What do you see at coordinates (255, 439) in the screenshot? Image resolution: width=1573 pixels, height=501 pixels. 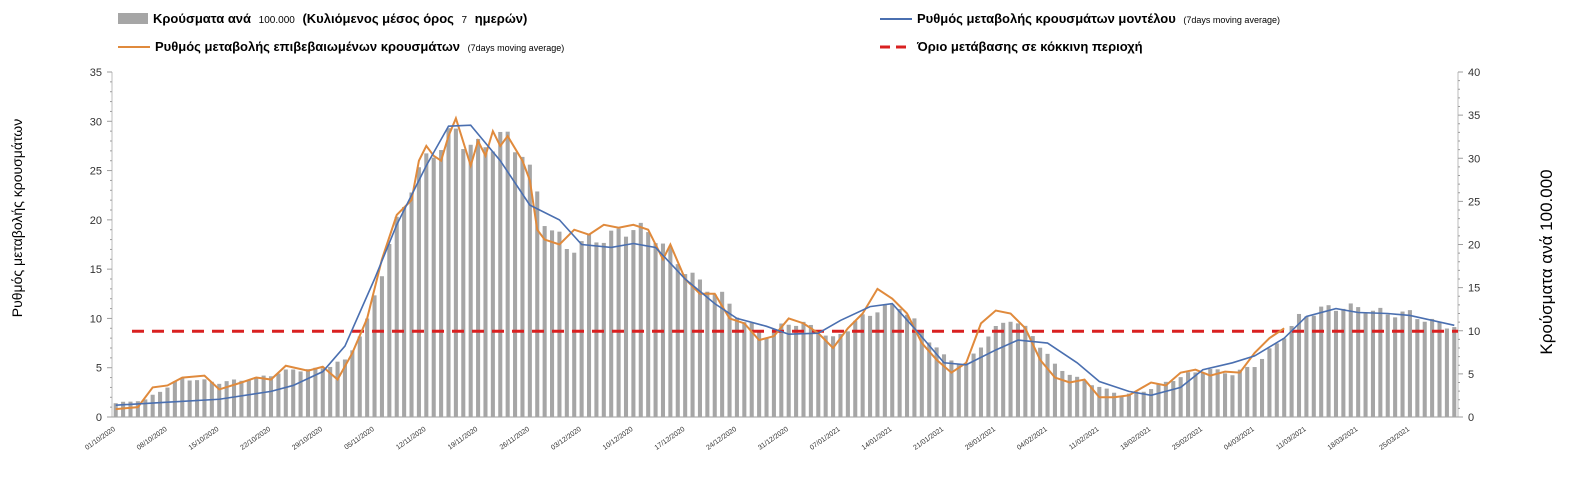 I see `x-tick-label: 22/10/2020` at bounding box center [255, 439].